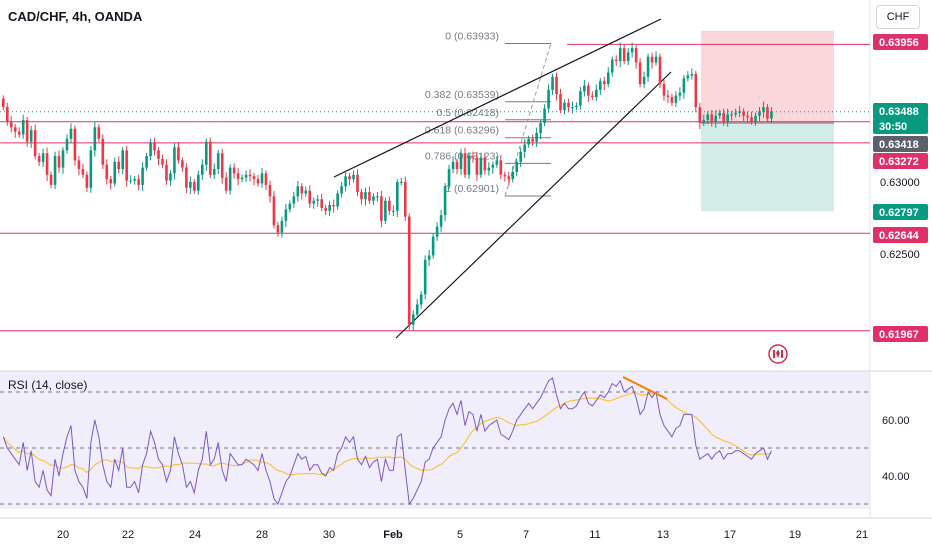 Image resolution: width=932 pixels, height=555 pixels. I want to click on rsi-ma-line, so click(387, 434).